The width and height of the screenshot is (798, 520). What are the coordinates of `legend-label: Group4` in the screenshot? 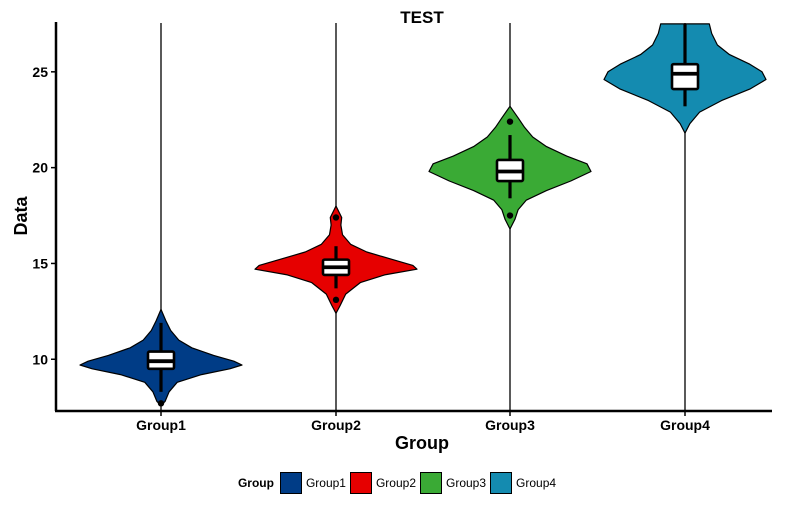 It's located at (536, 483).